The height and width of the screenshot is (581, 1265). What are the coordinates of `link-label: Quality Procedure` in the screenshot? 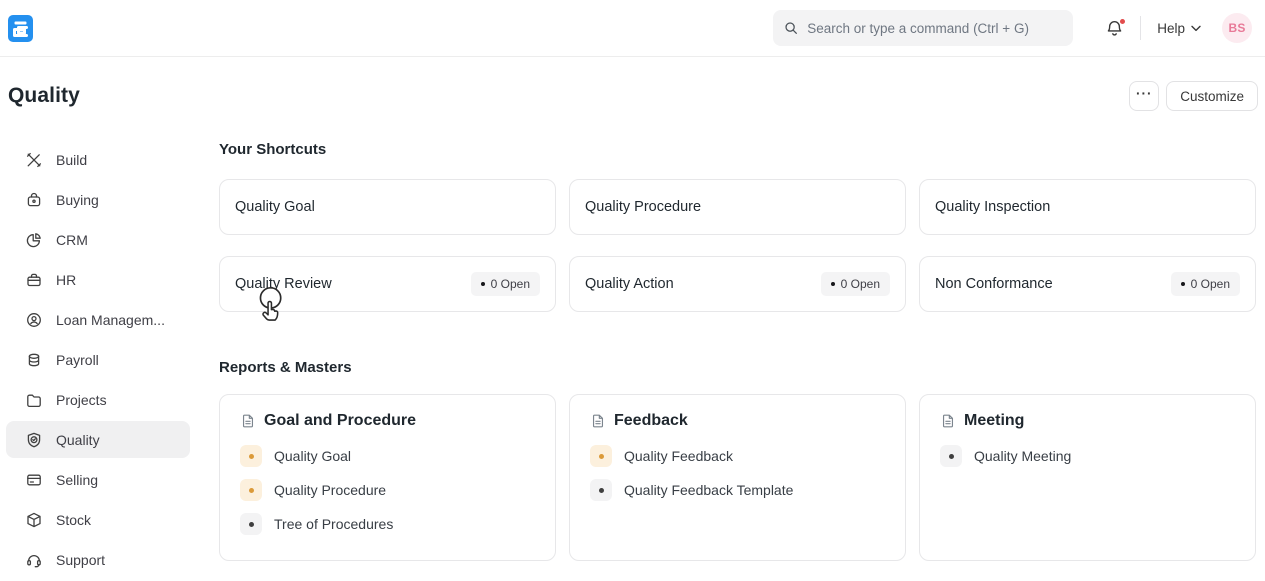 It's located at (330, 490).